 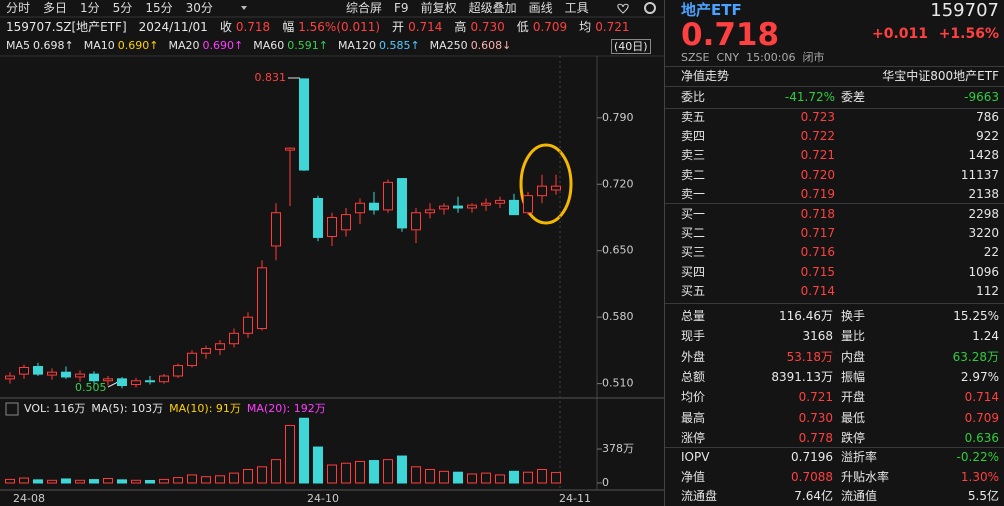 What do you see at coordinates (865, 476) in the screenshot?
I see `stat-label: 升贴水率` at bounding box center [865, 476].